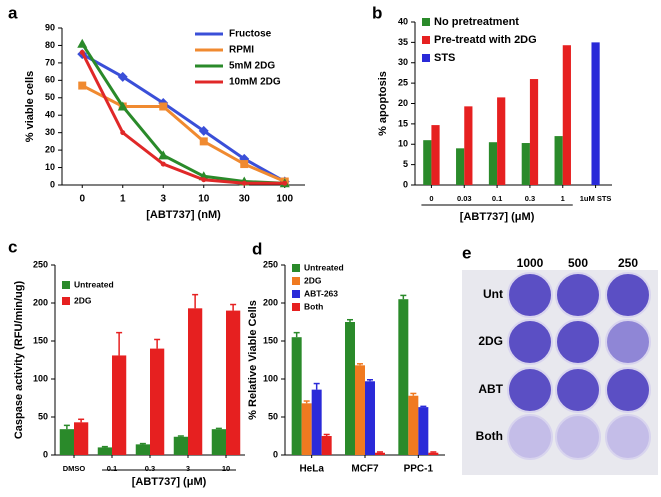 The width and height of the screenshot is (661, 497). Describe the element at coordinates (530, 263) in the screenshot. I see `column-label: 1000` at that location.